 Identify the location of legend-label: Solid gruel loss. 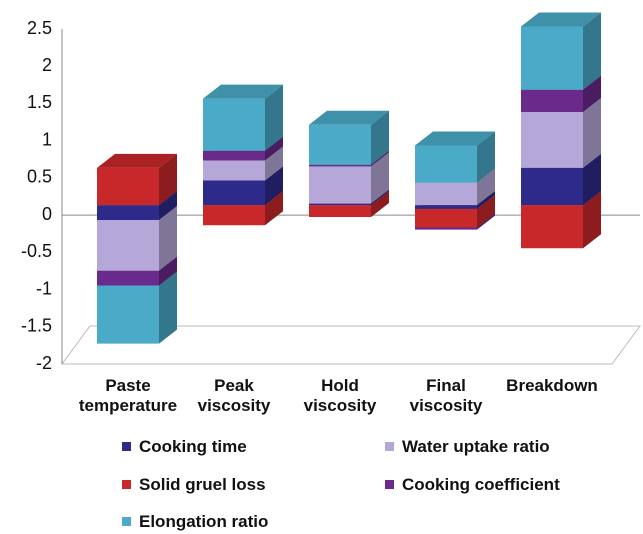
(202, 484).